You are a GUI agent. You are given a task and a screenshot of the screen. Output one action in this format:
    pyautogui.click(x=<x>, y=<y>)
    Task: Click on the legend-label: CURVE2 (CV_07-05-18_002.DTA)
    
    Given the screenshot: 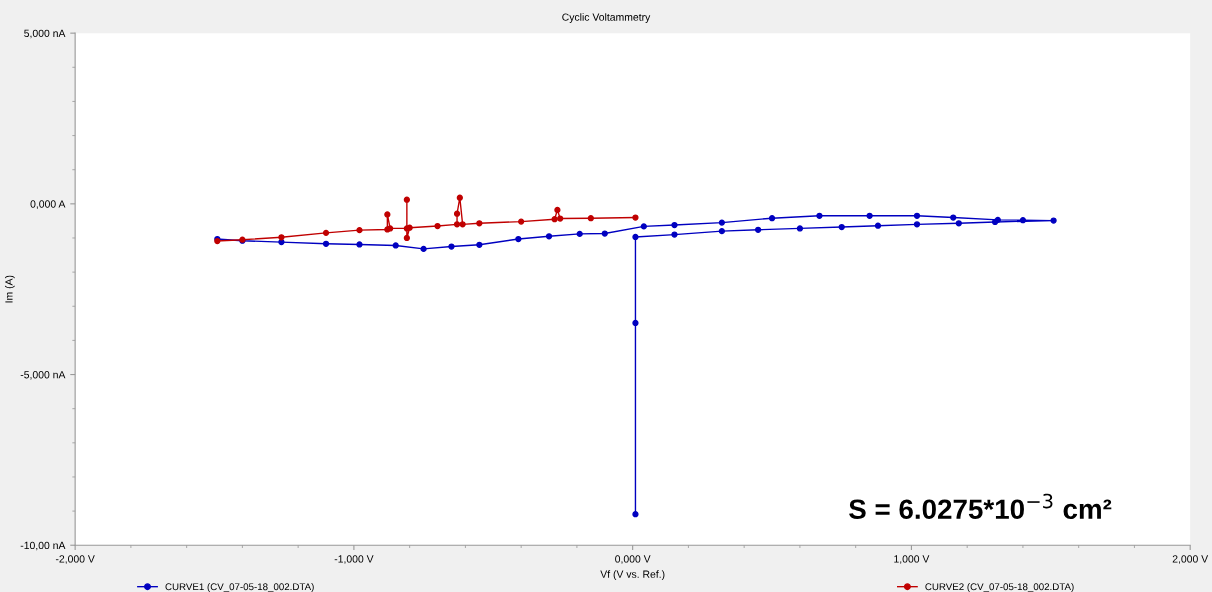 What is the action you would take?
    pyautogui.click(x=999, y=587)
    